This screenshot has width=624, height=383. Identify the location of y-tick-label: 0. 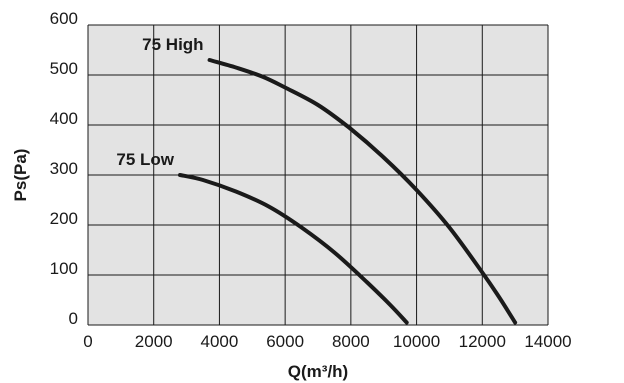
(73, 318).